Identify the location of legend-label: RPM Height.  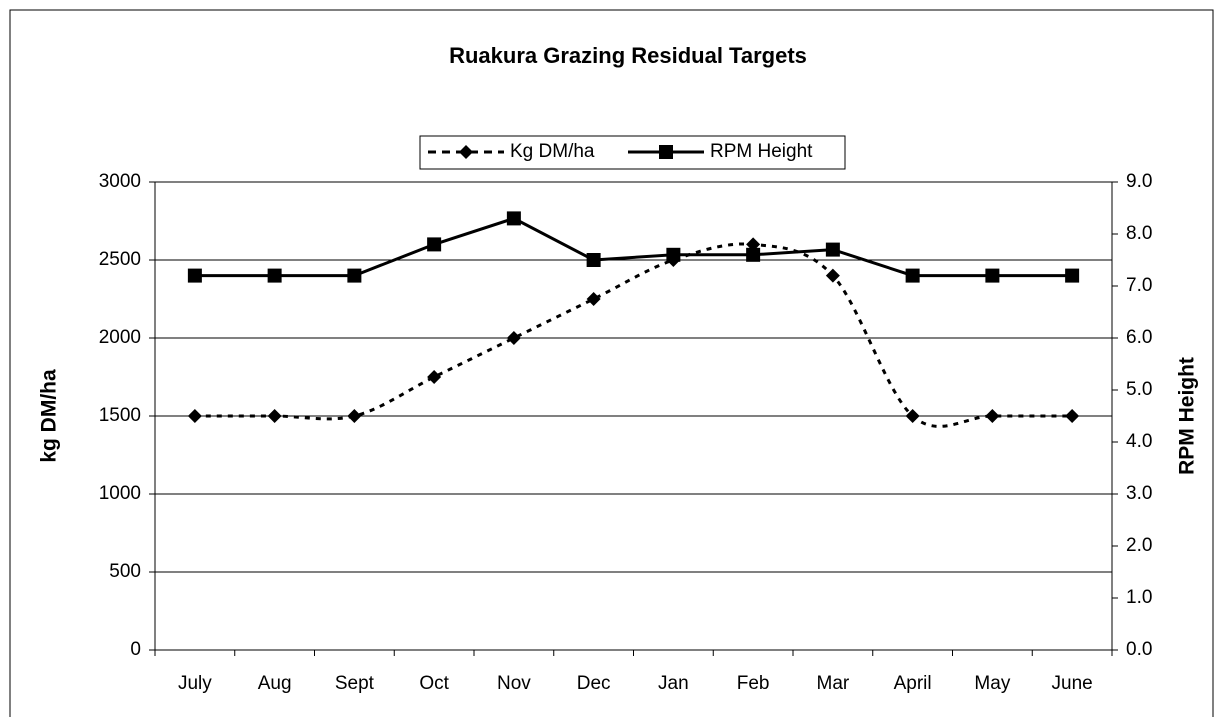
(761, 151).